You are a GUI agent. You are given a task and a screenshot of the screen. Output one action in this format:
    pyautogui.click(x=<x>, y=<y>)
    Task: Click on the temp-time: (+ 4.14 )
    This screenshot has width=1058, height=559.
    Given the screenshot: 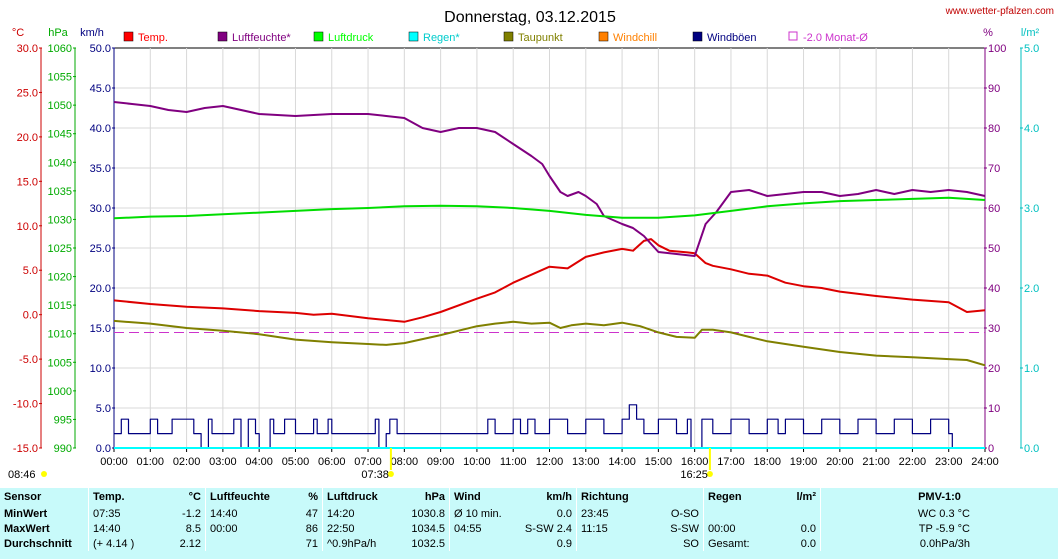 What is the action you would take?
    pyautogui.click(x=122, y=543)
    